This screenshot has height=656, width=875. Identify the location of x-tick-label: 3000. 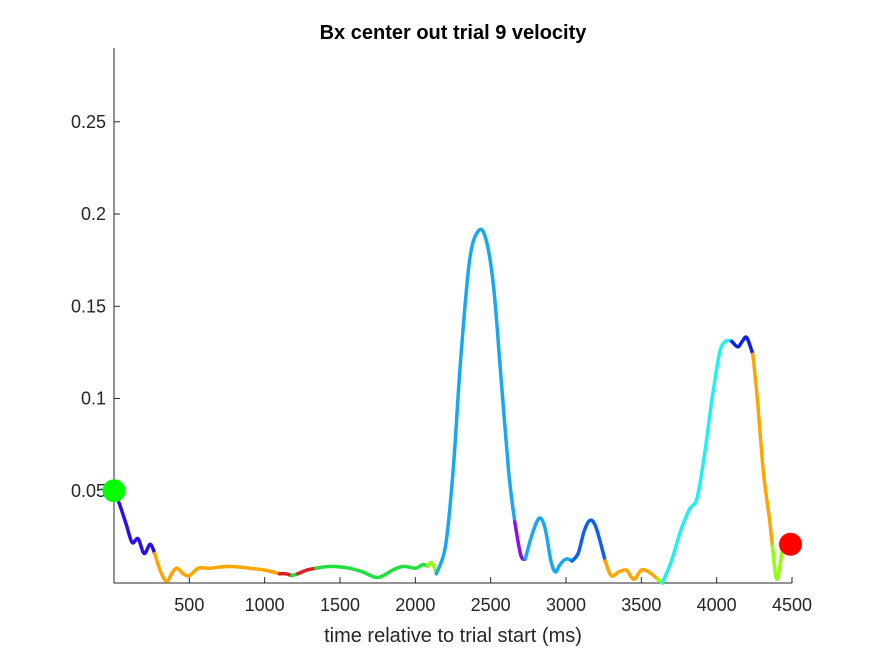
(566, 605).